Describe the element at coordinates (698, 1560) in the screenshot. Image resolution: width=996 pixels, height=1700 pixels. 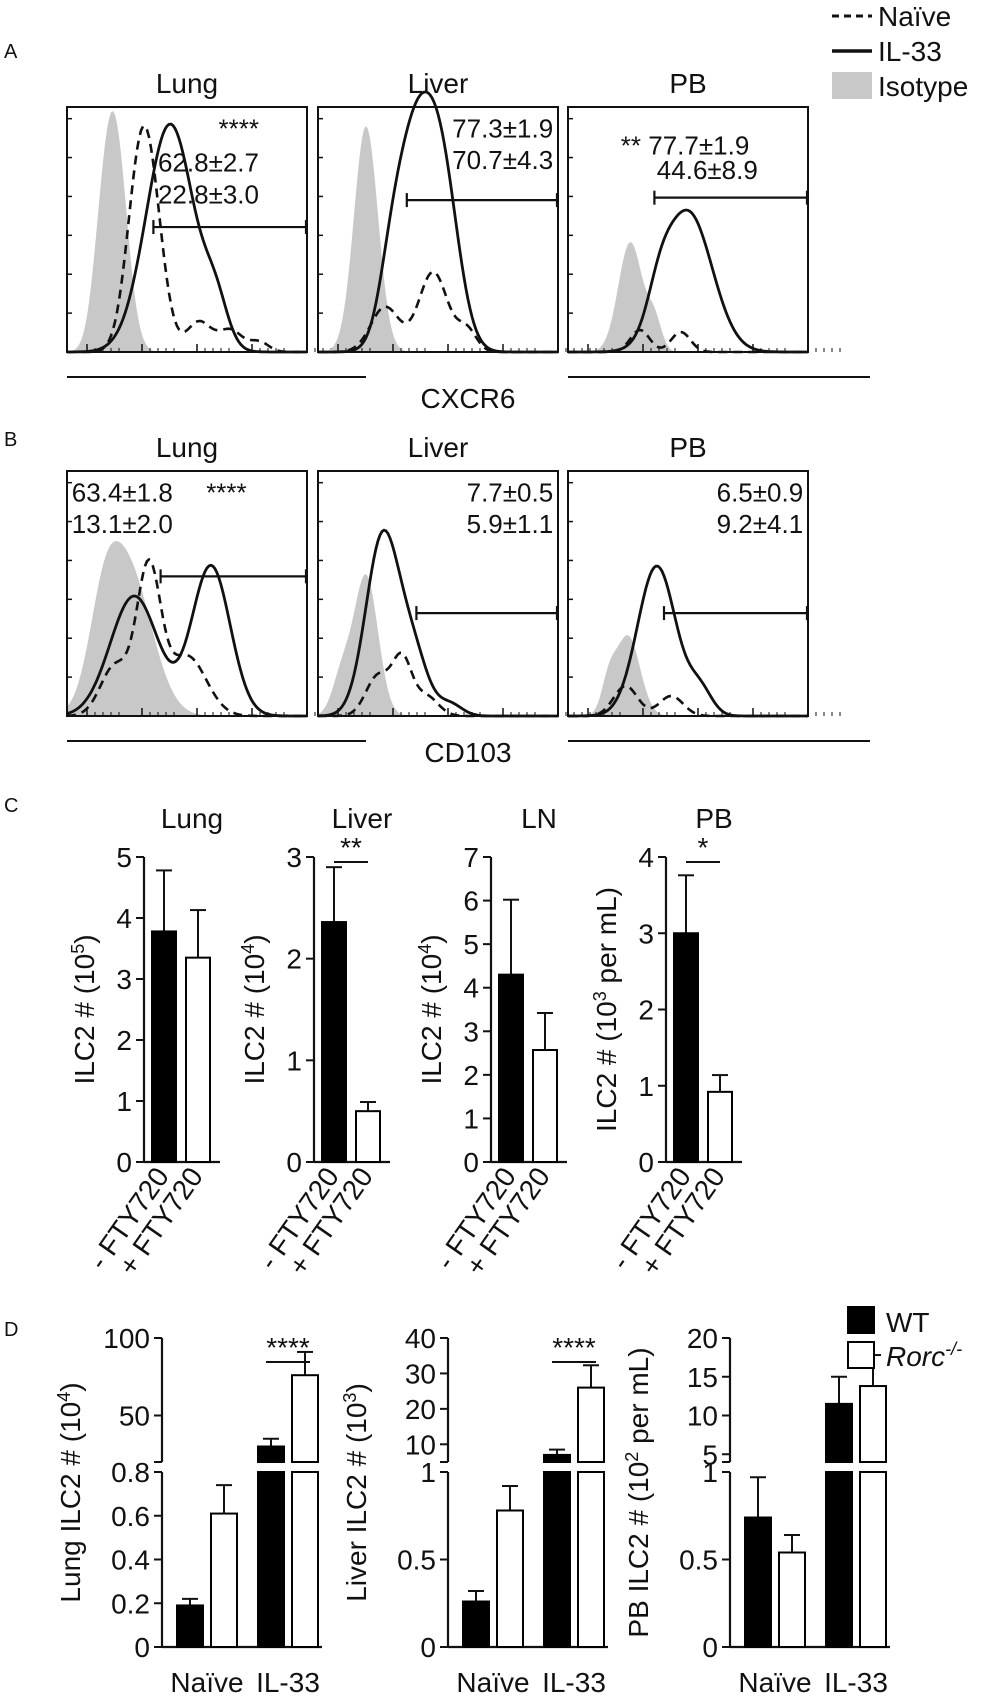
I see `lower-y-tick-label: 0.5` at that location.